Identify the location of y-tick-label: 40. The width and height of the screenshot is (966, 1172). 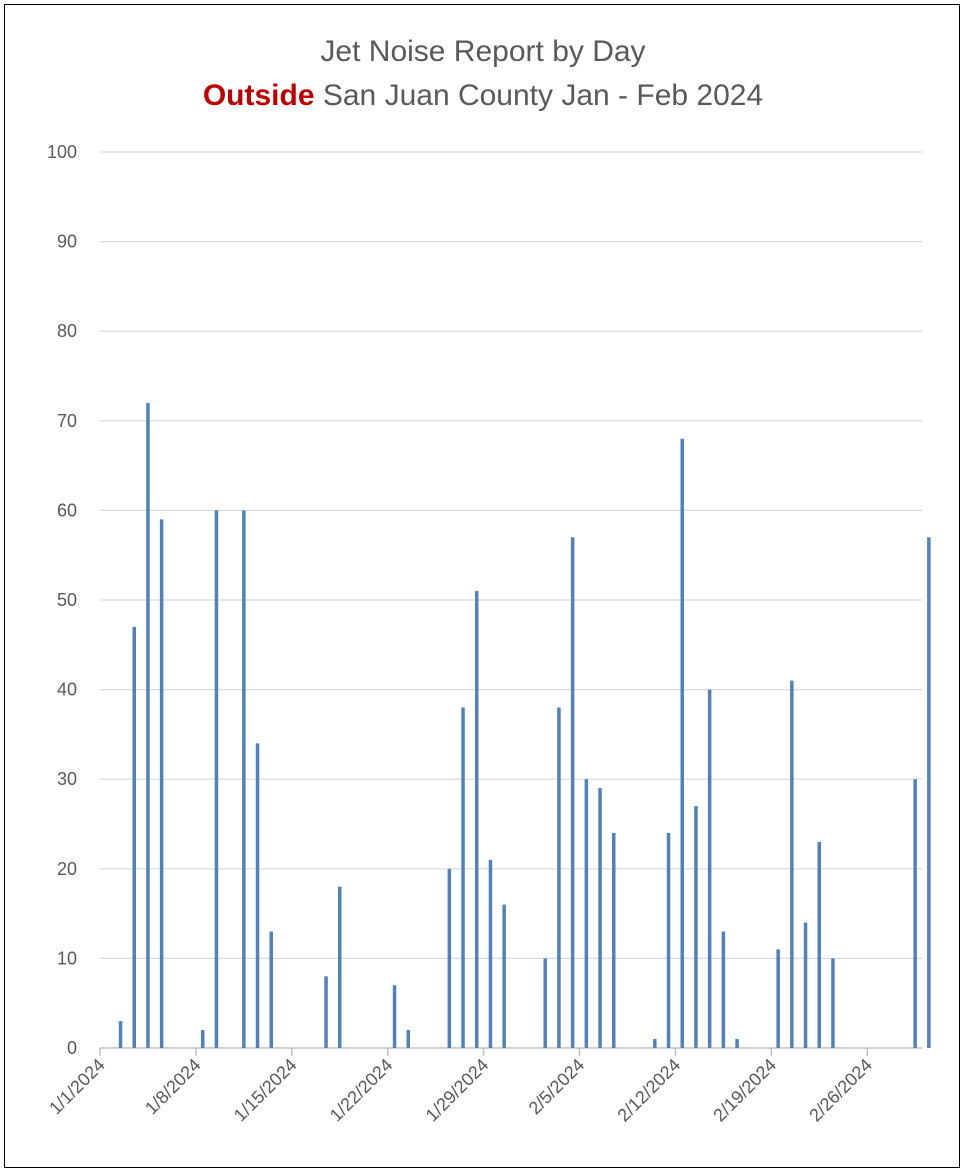
(67, 690).